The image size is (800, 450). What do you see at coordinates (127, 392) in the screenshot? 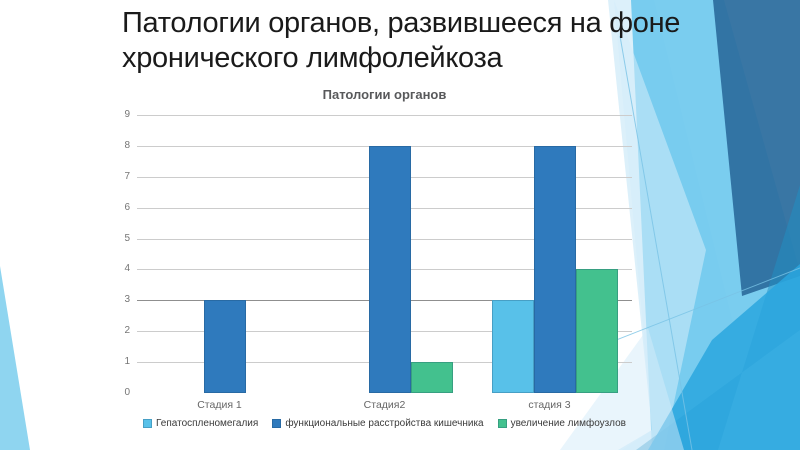
I see `y-tick-label: 0` at bounding box center [127, 392].